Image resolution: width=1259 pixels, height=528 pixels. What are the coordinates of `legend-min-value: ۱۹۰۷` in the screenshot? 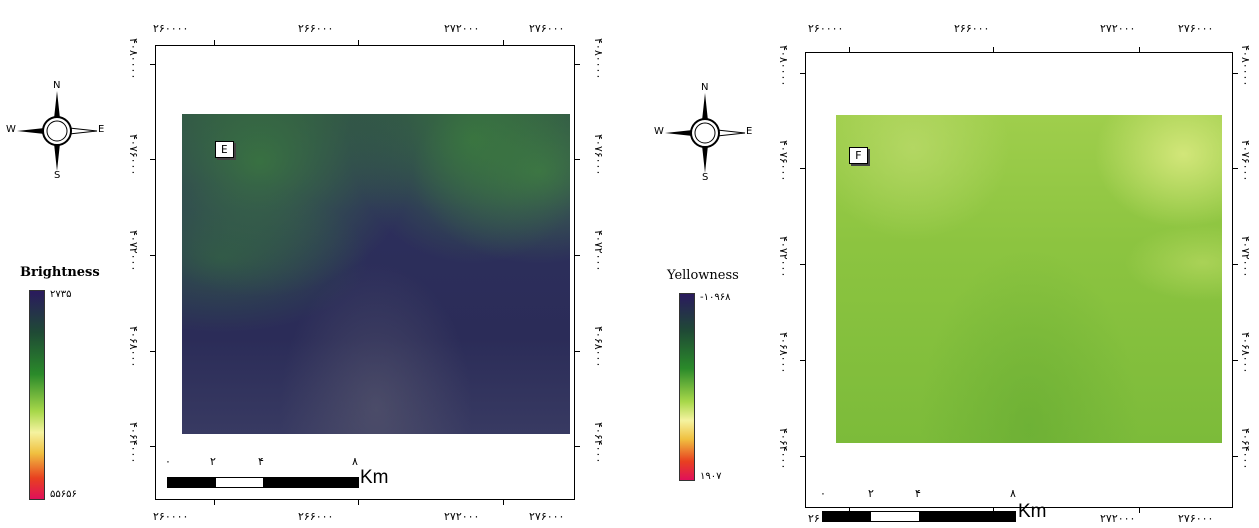 It's located at (711, 476).